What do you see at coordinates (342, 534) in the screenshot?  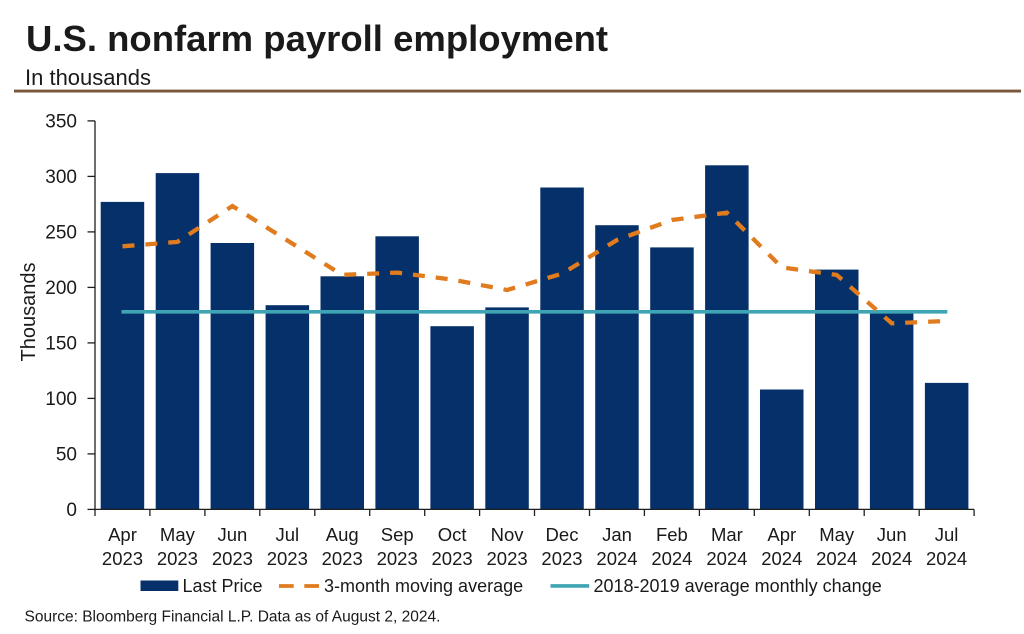 I see `svg-text: Aug` at bounding box center [342, 534].